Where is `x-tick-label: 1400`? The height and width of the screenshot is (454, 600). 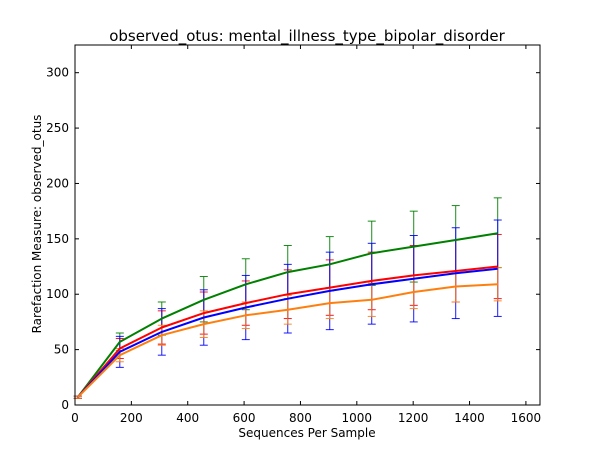
x-tick-label: 1400 is located at coordinates (469, 418).